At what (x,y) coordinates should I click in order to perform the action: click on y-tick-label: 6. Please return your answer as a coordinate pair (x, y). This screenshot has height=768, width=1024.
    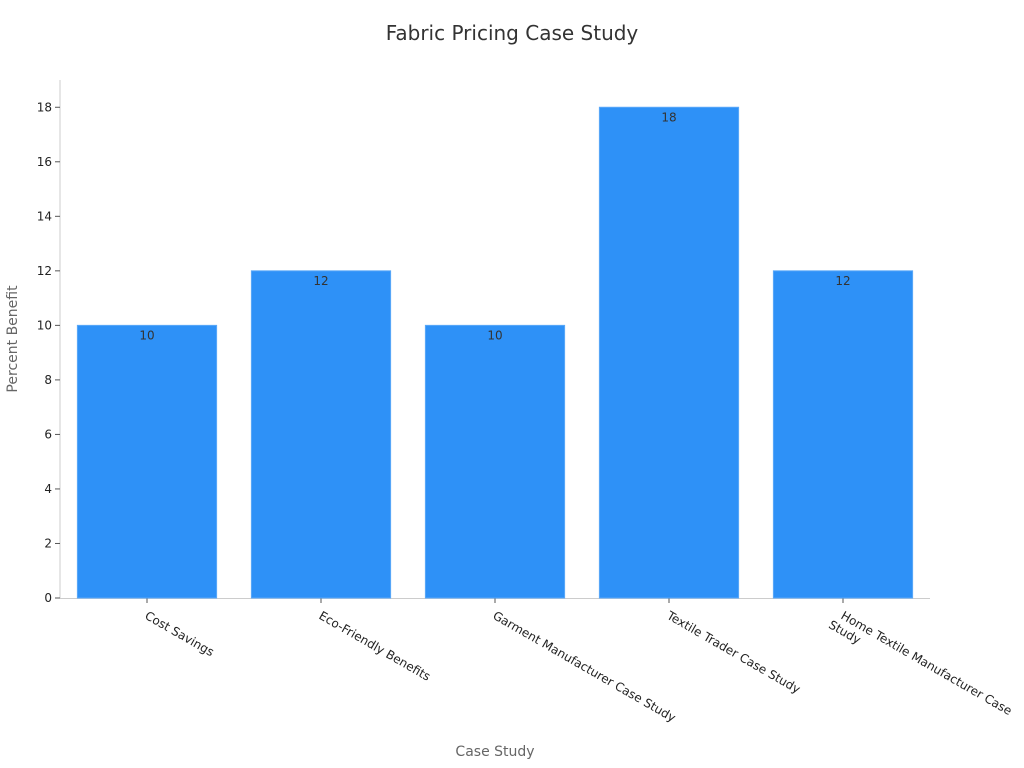
    Looking at the image, I should click on (48, 434).